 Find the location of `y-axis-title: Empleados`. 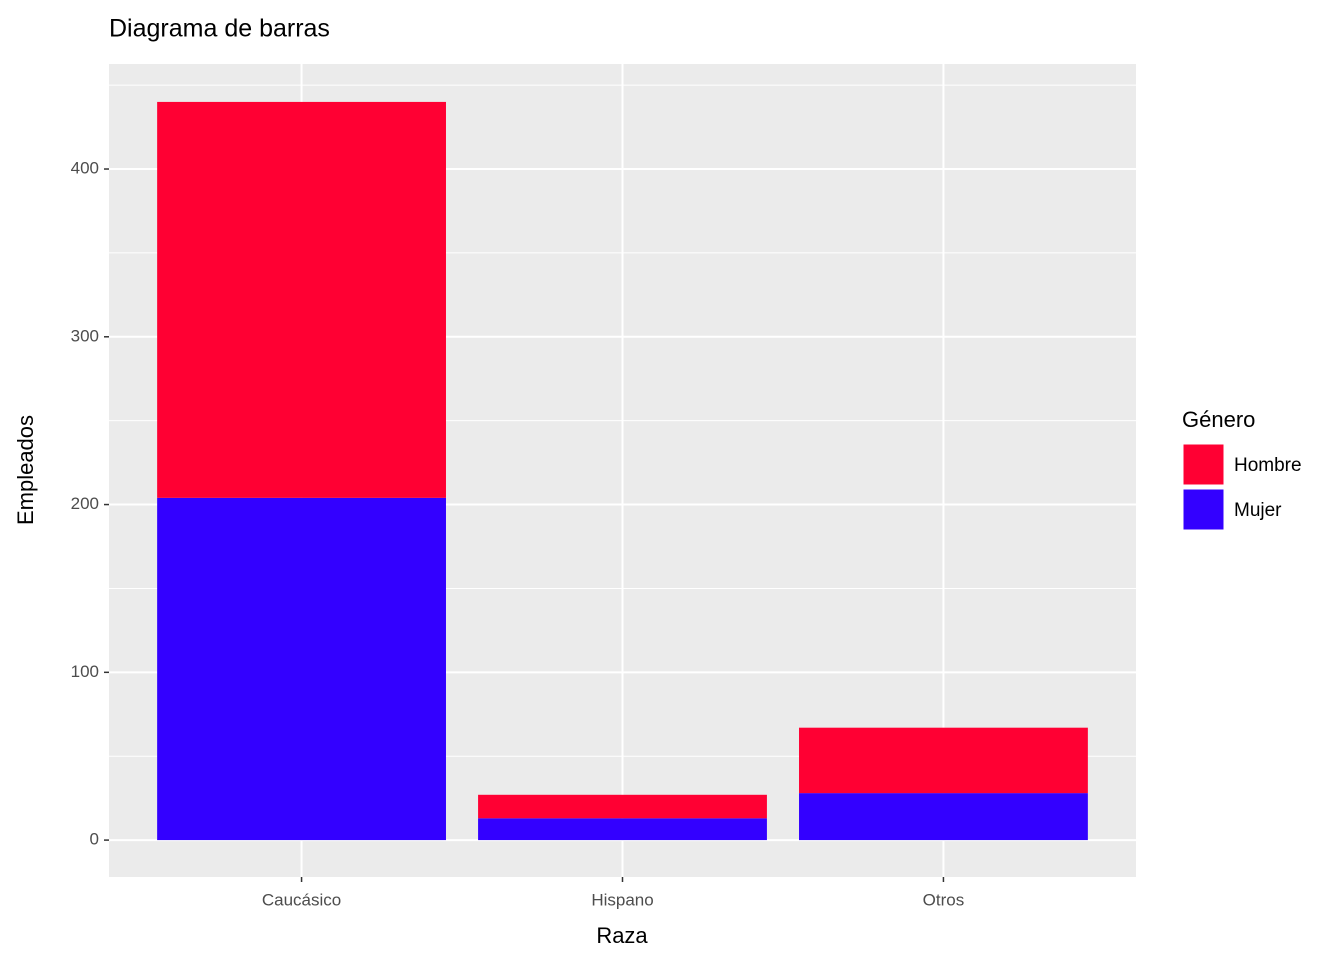

y-axis-title: Empleados is located at coordinates (25, 470).